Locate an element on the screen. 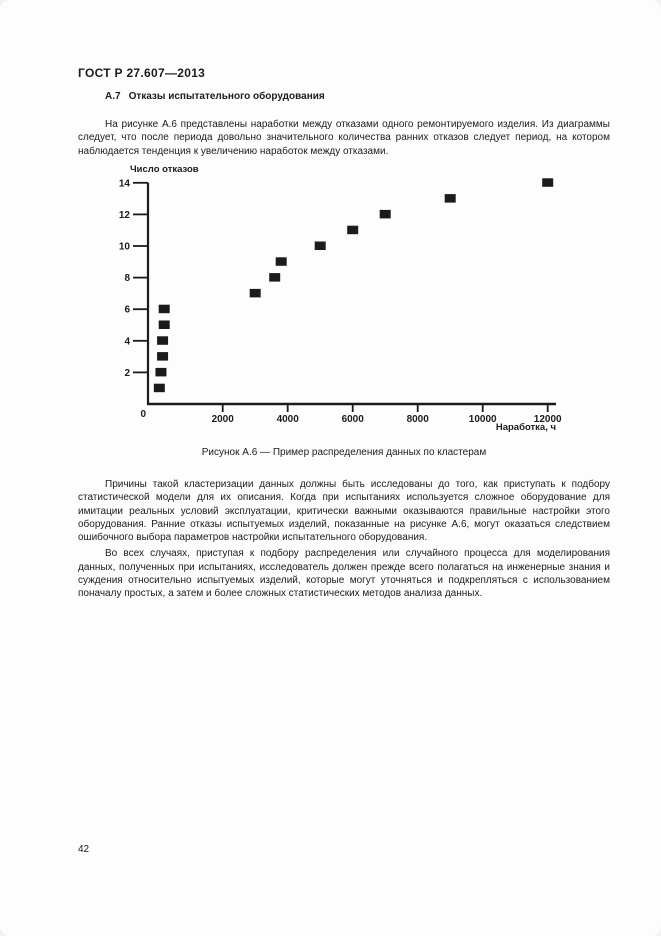 Image resolution: width=661 pixels, height=936 pixels. svg-text: Наработка, ч is located at coordinates (526, 427).